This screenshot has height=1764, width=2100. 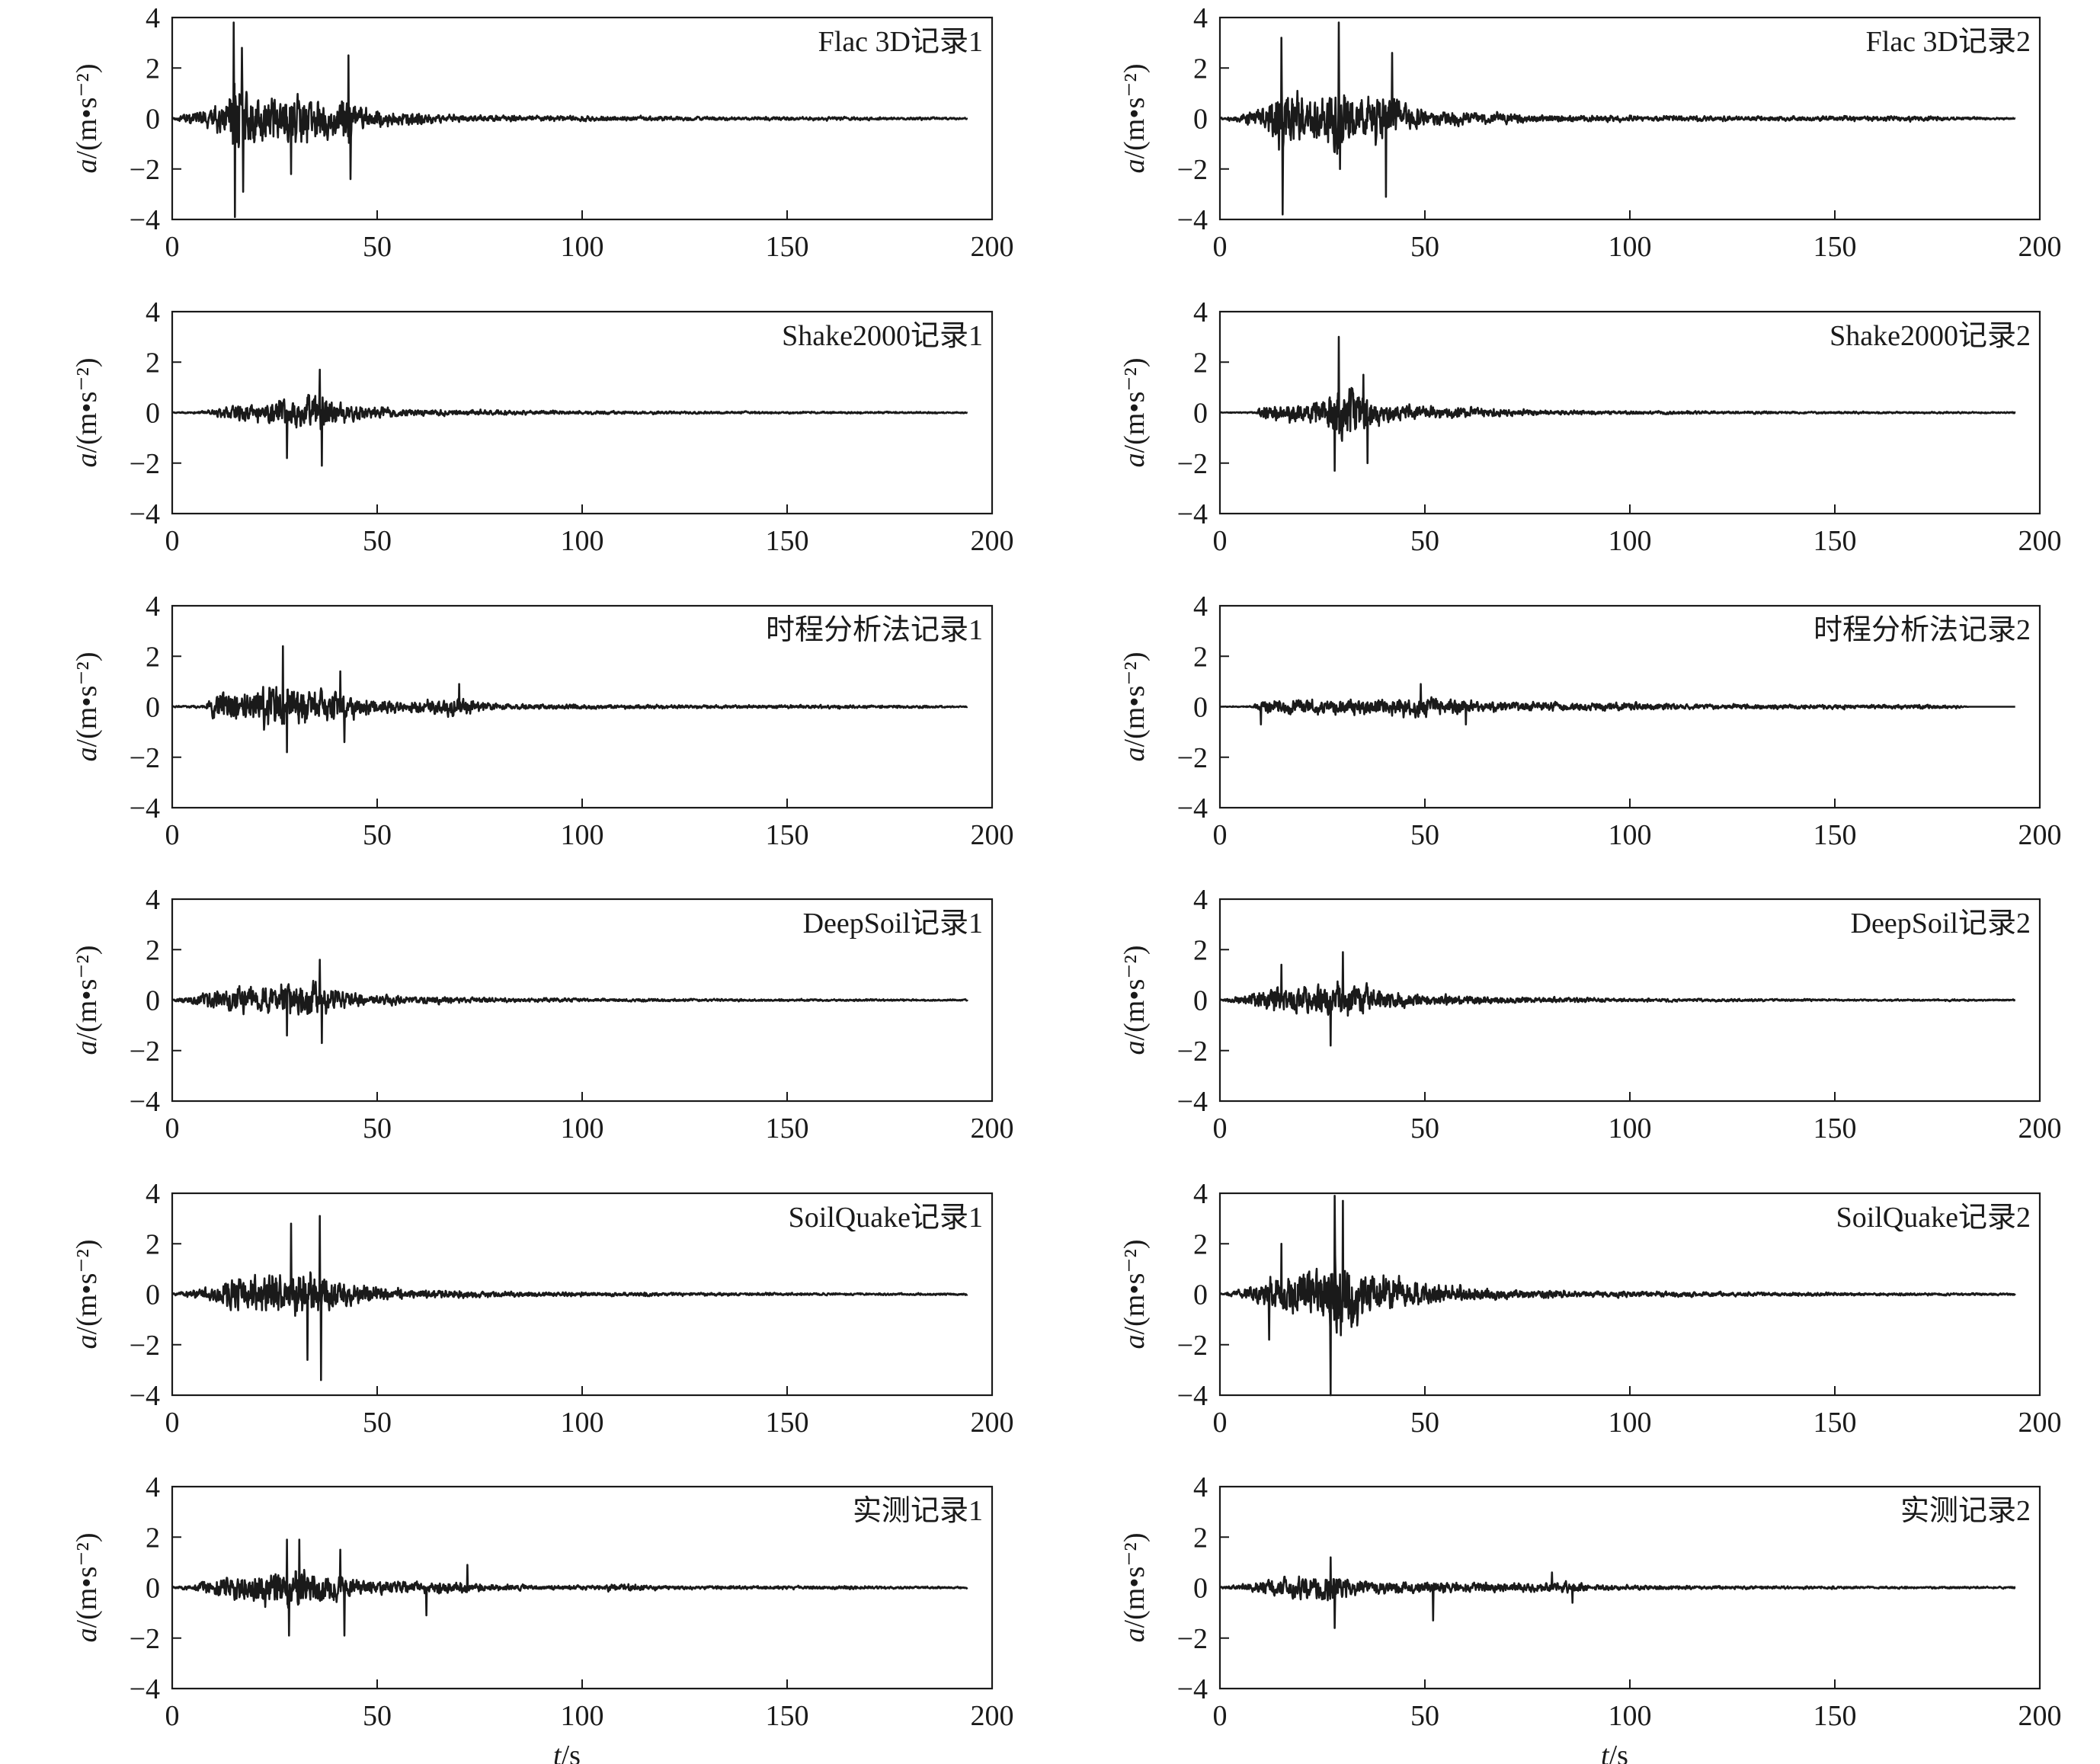 I want to click on x-axis-label: t/s, so click(x=567, y=1752).